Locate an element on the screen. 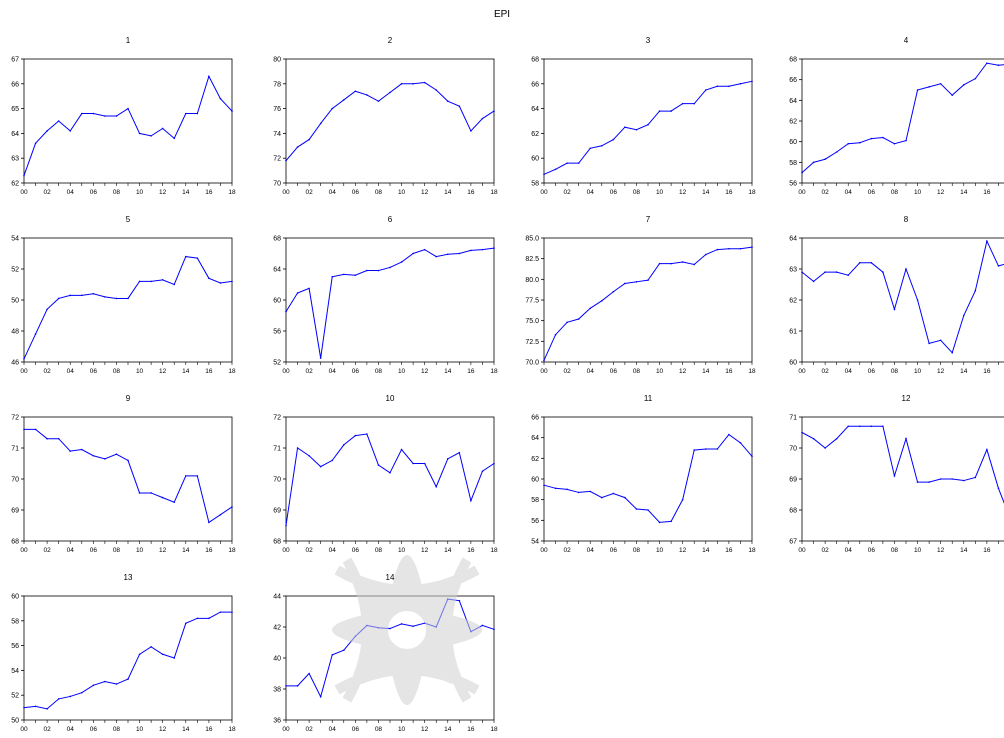 This screenshot has height=738, width=1004. x-tick-label: 02 is located at coordinates (47, 192).